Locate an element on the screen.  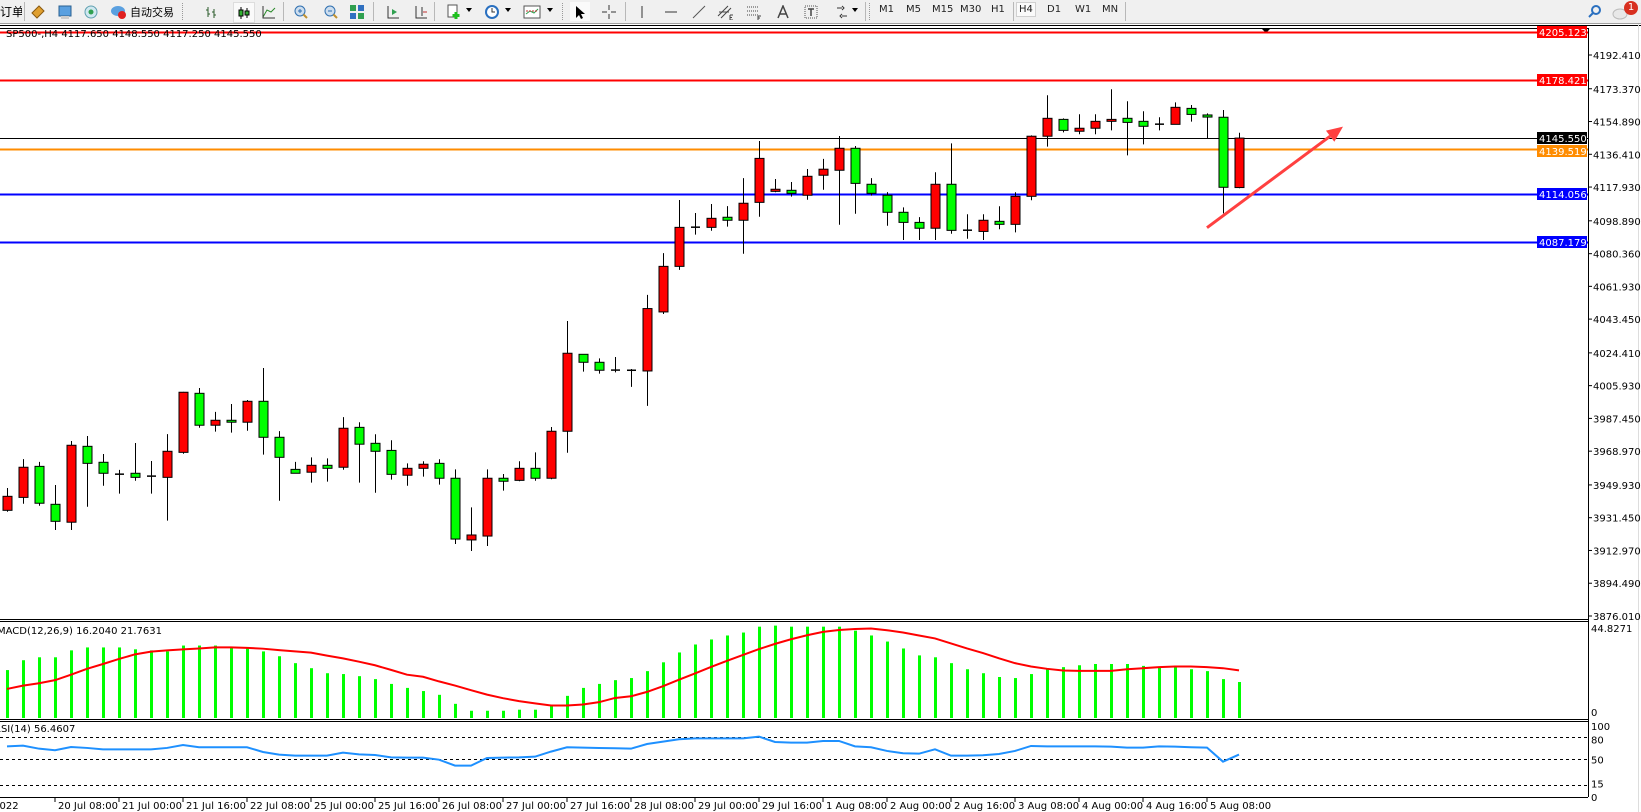
timeframe-m1: M1 is located at coordinates (886, 9).